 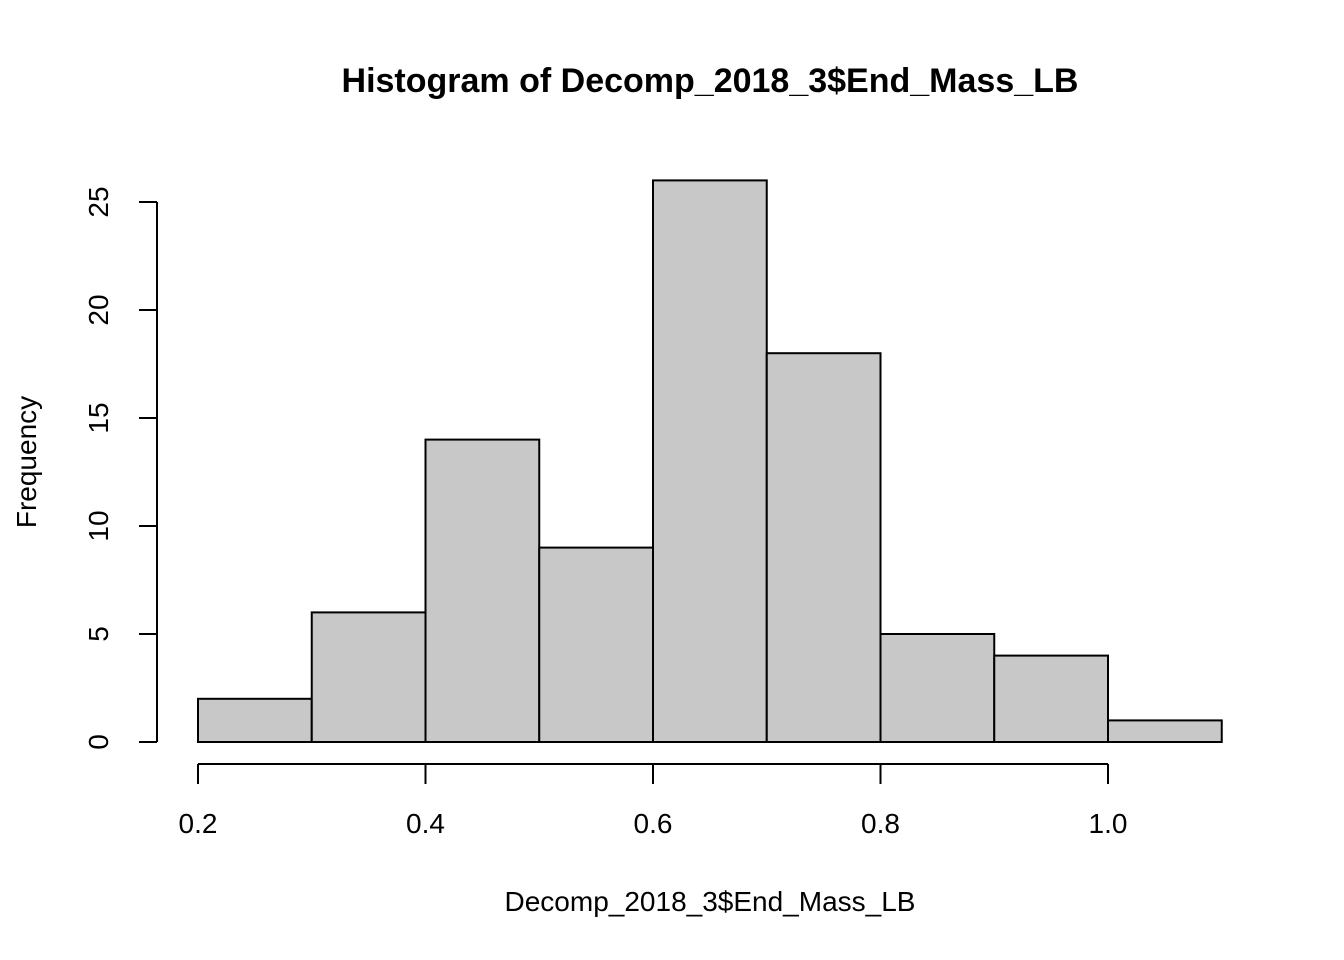 What do you see at coordinates (98, 742) in the screenshot?
I see `y-tick-label: 0` at bounding box center [98, 742].